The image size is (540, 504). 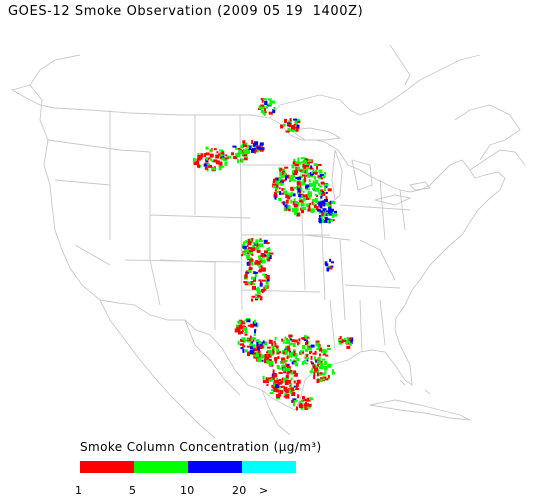 I want to click on legend-tick: 5, so click(x=133, y=490).